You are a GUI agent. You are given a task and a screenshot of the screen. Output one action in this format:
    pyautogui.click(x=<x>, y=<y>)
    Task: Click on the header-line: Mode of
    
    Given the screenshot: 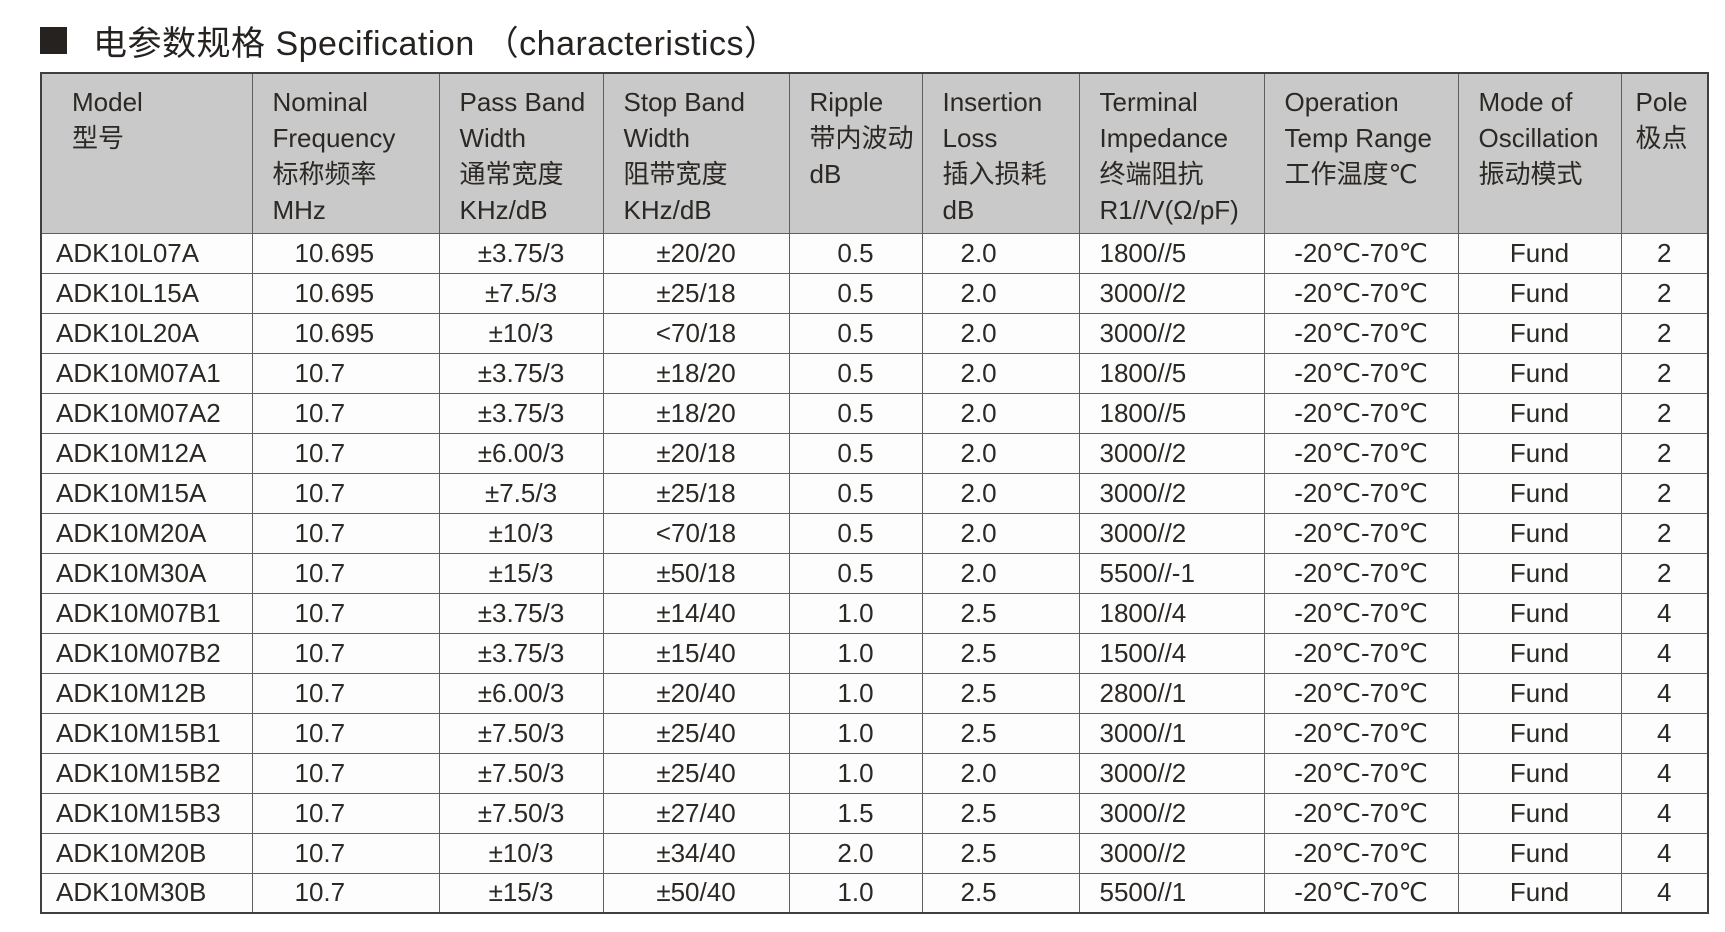 What is the action you would take?
    pyautogui.click(x=1525, y=102)
    